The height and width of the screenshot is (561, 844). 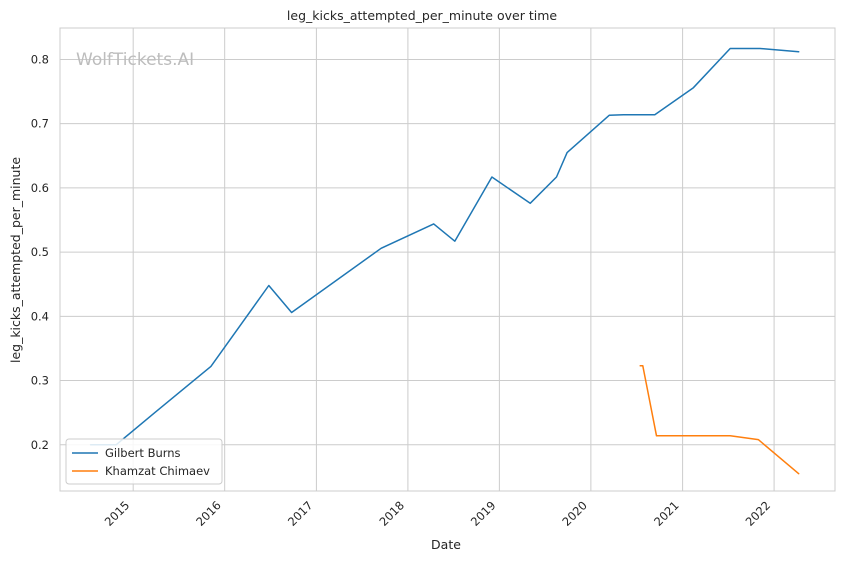 What do you see at coordinates (40, 188) in the screenshot?
I see `y-tick-label: 0.6` at bounding box center [40, 188].